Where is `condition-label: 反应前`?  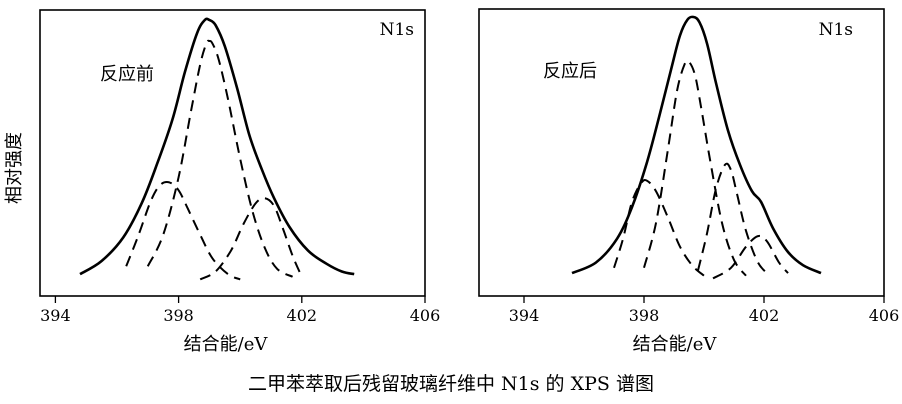
condition-label: 反应前 is located at coordinates (127, 74).